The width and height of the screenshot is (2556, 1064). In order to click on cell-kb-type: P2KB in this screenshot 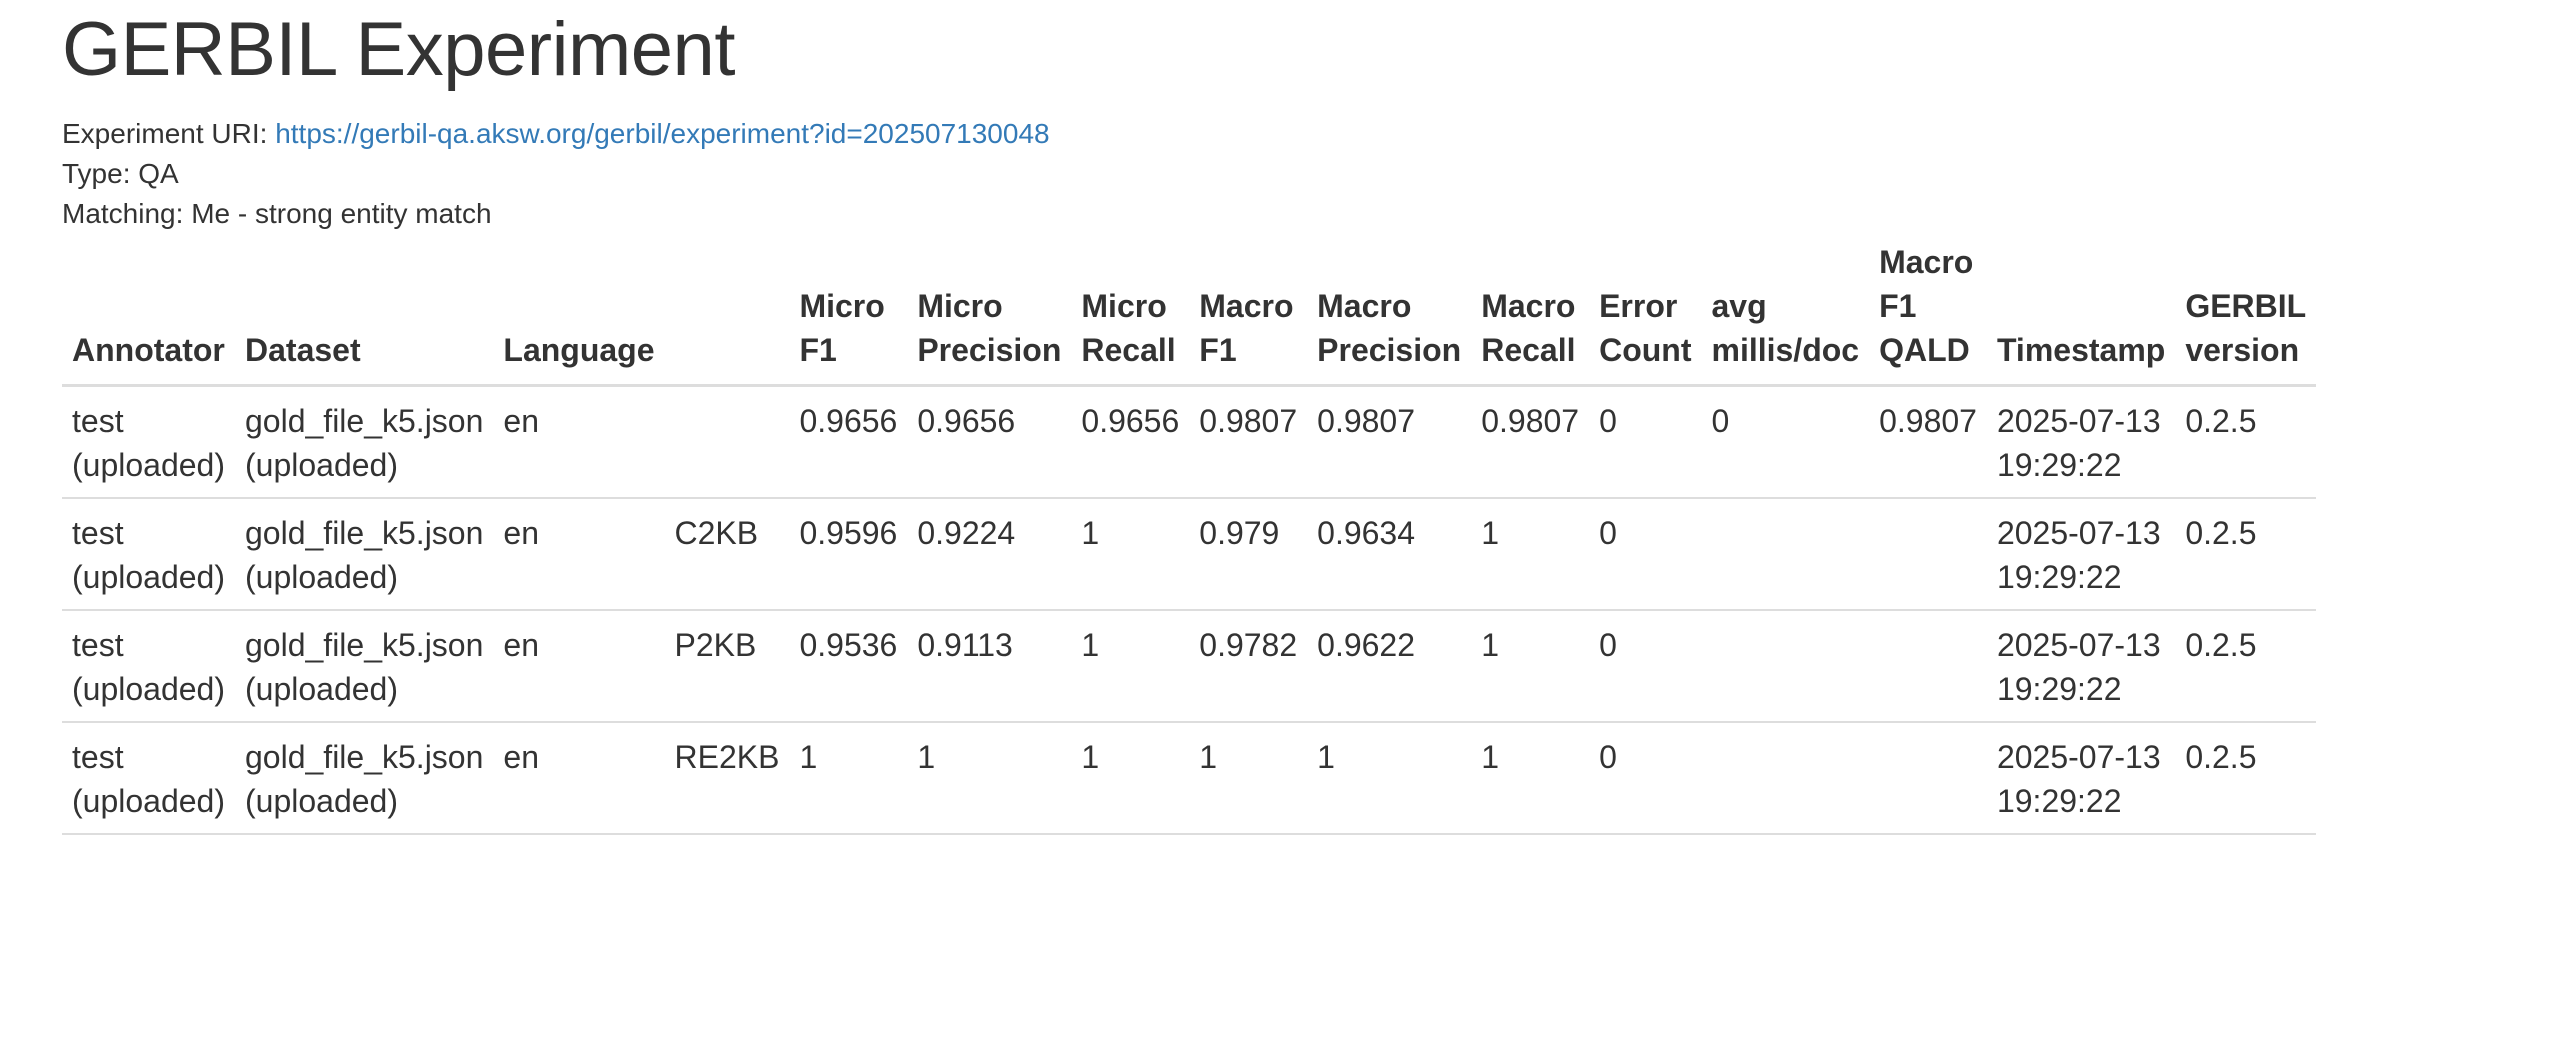, I will do `click(727, 666)`.